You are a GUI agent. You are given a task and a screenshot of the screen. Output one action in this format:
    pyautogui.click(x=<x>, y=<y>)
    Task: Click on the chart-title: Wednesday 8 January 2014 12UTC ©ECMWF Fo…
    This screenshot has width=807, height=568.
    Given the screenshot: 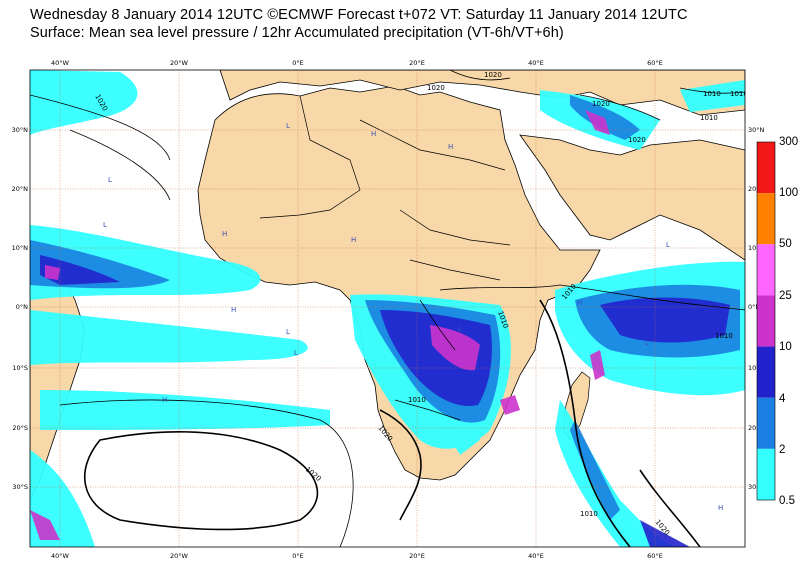 What is the action you would take?
    pyautogui.click(x=359, y=15)
    